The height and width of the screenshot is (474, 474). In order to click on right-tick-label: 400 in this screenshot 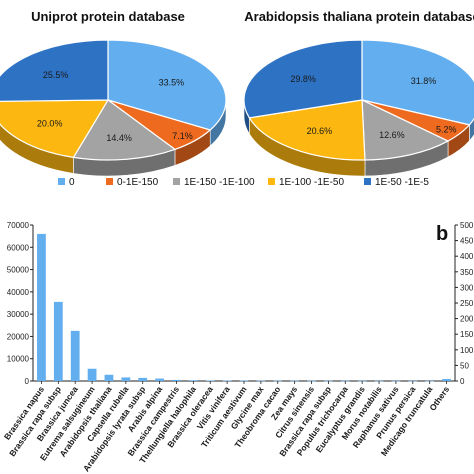, I will do `click(467, 256)`.